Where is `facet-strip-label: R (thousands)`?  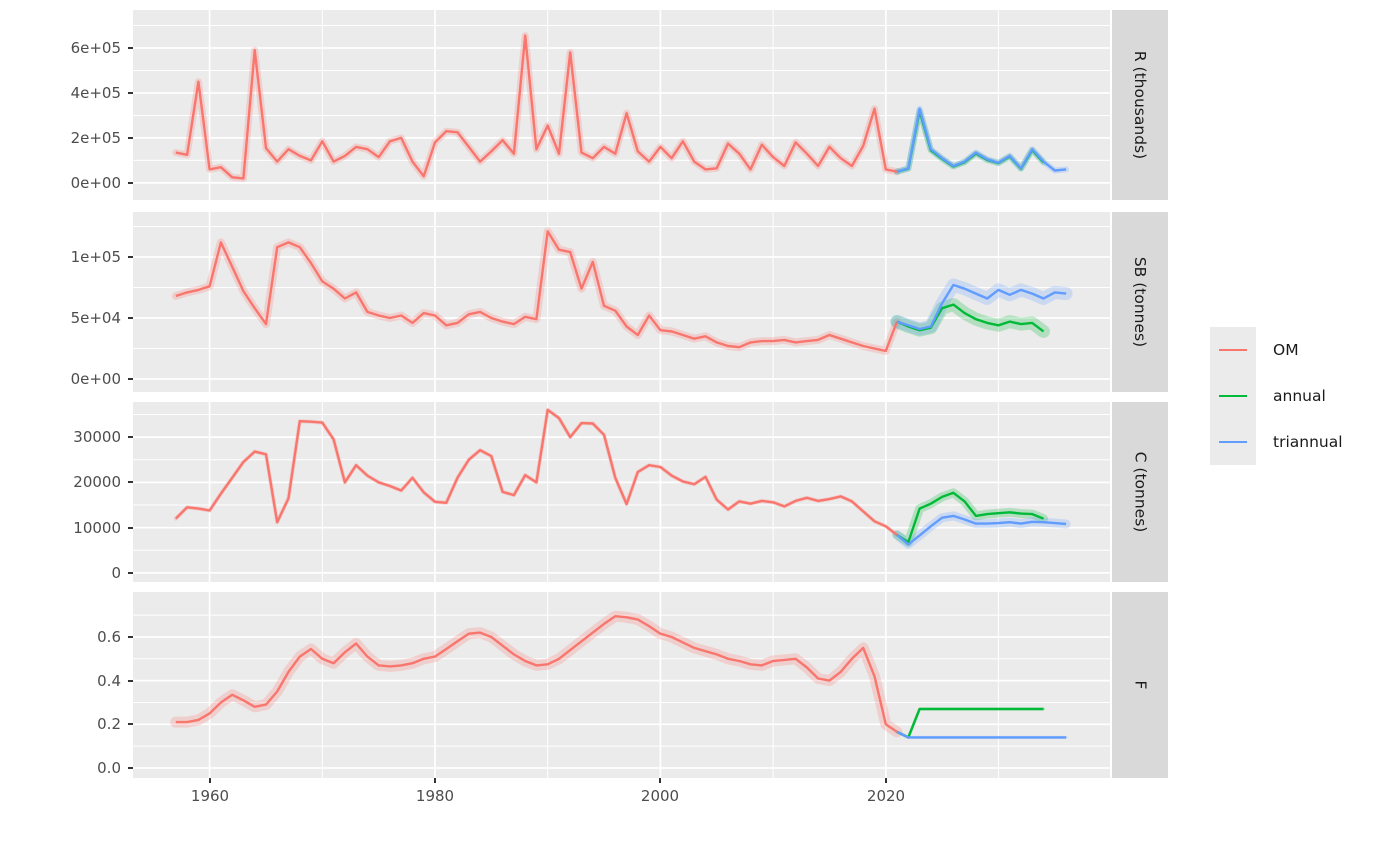 facet-strip-label: R (thousands) is located at coordinates (1140, 105).